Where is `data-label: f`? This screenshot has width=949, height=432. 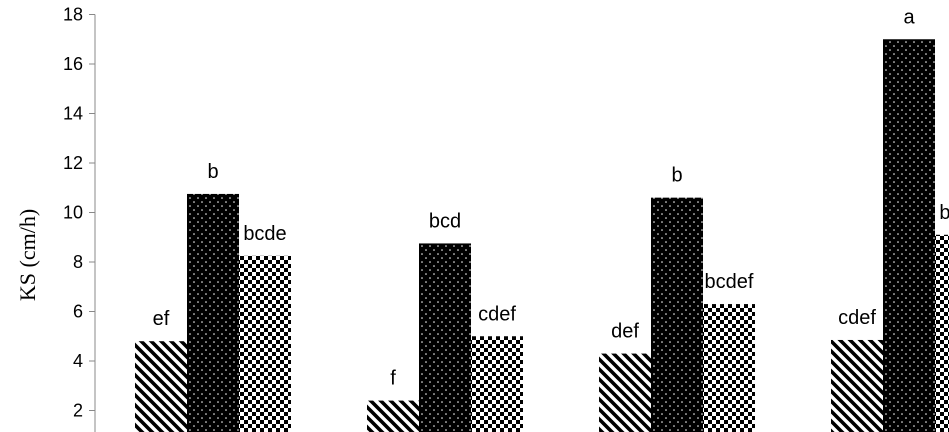
data-label: f is located at coordinates (393, 379).